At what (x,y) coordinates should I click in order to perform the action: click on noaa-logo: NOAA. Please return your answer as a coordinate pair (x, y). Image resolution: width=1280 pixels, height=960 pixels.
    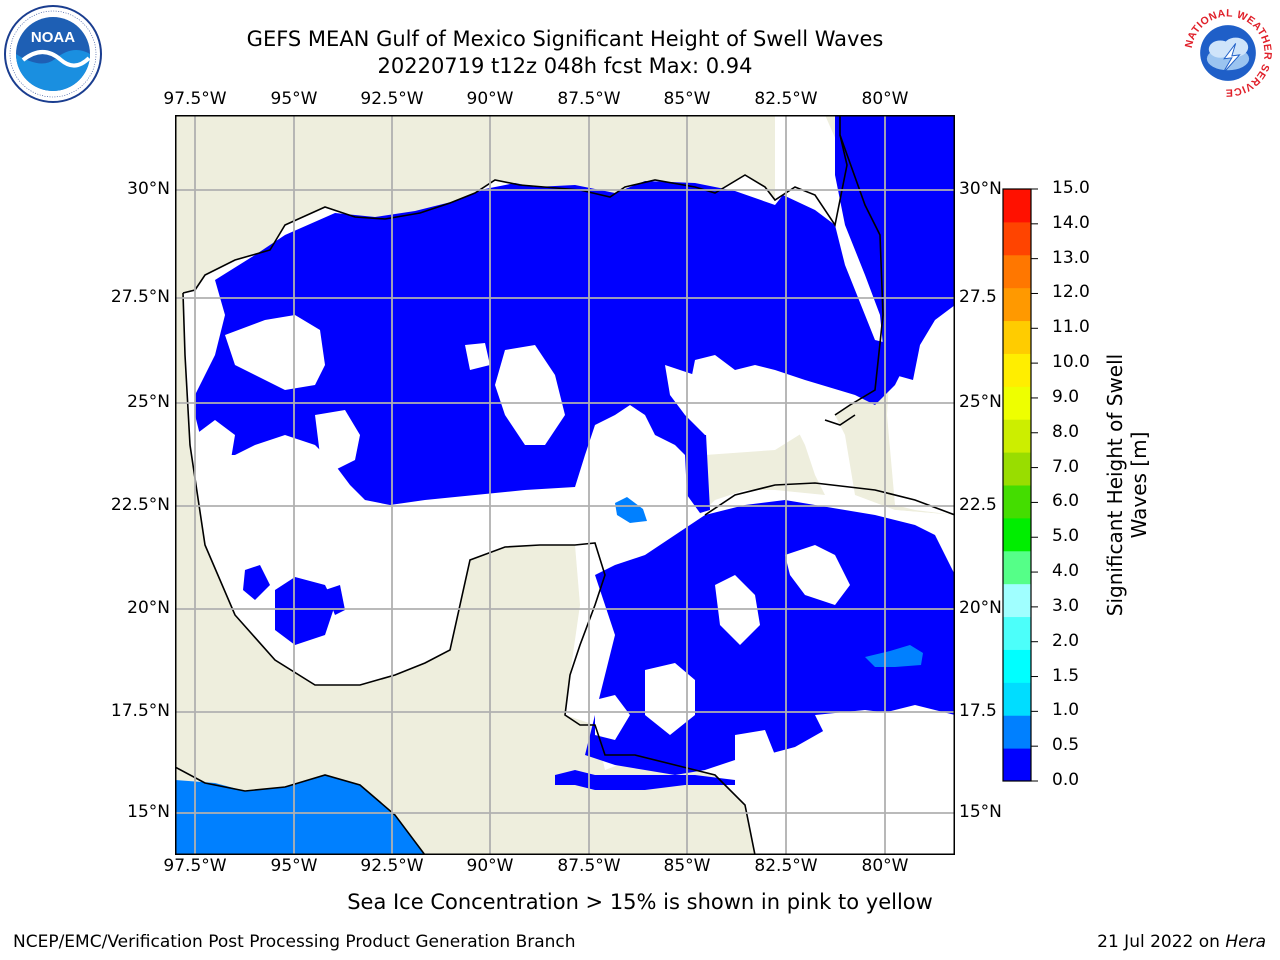
    Looking at the image, I should click on (53, 54).